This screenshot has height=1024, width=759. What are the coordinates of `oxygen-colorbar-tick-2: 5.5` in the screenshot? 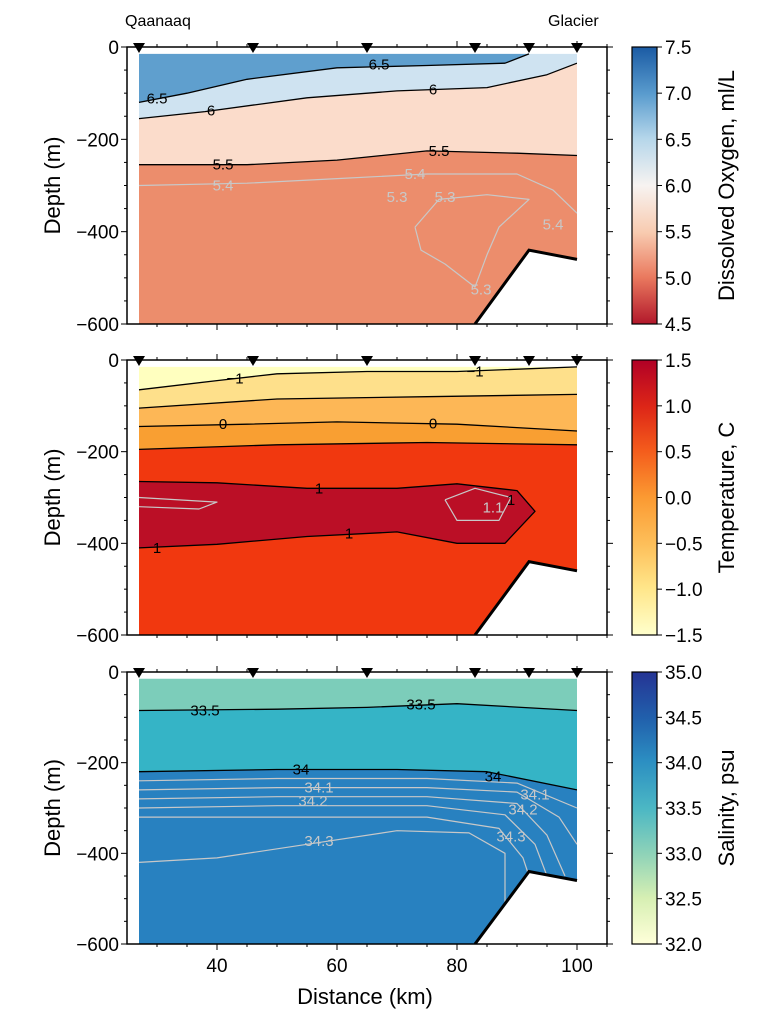 It's located at (678, 233).